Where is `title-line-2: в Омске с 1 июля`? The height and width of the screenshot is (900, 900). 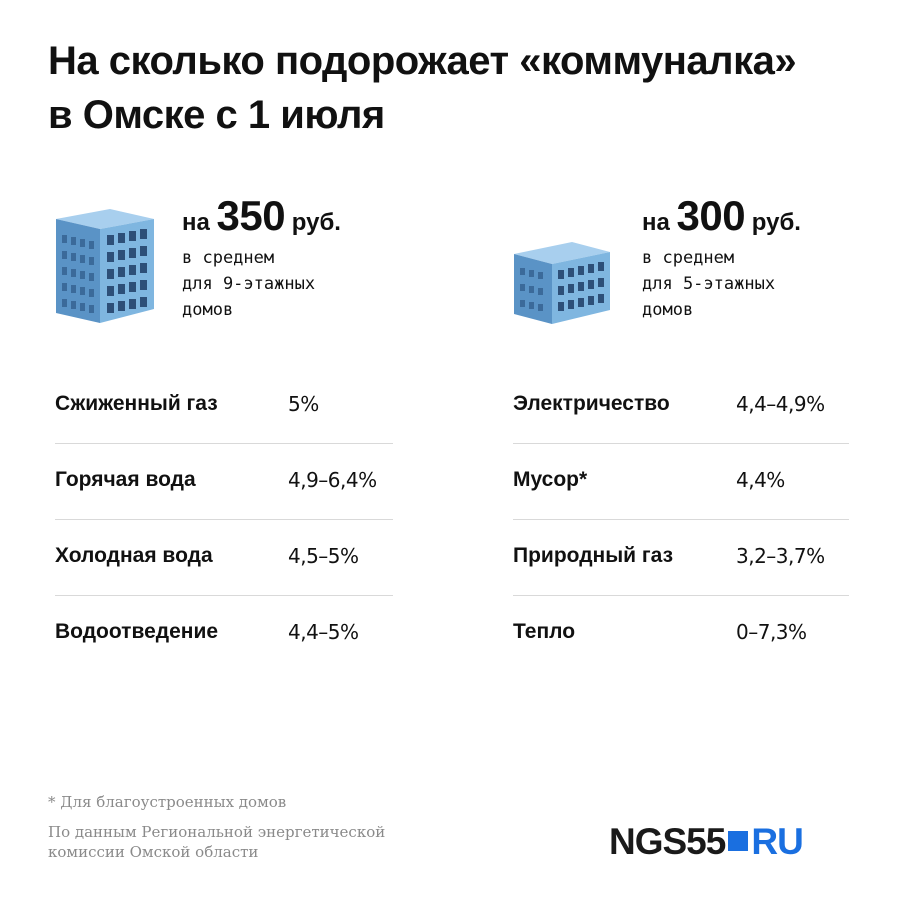 title-line-2: в Омске с 1 июля is located at coordinates (216, 115).